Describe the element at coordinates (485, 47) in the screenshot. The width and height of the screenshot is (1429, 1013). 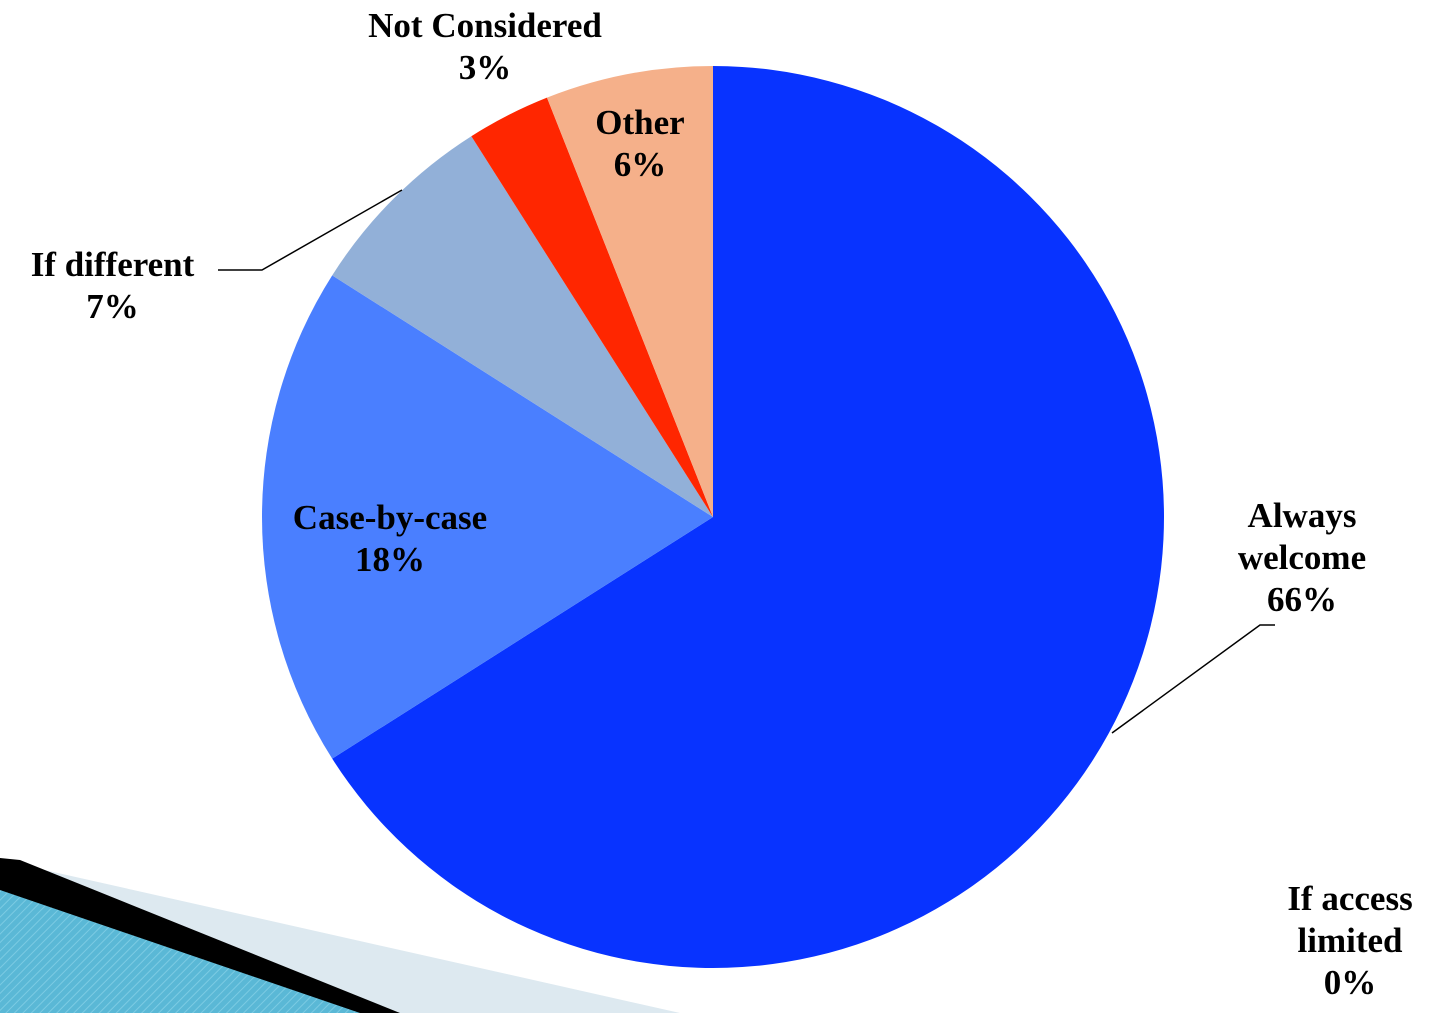
I see `slice-label-not-considered: Not Considered 3%` at that location.